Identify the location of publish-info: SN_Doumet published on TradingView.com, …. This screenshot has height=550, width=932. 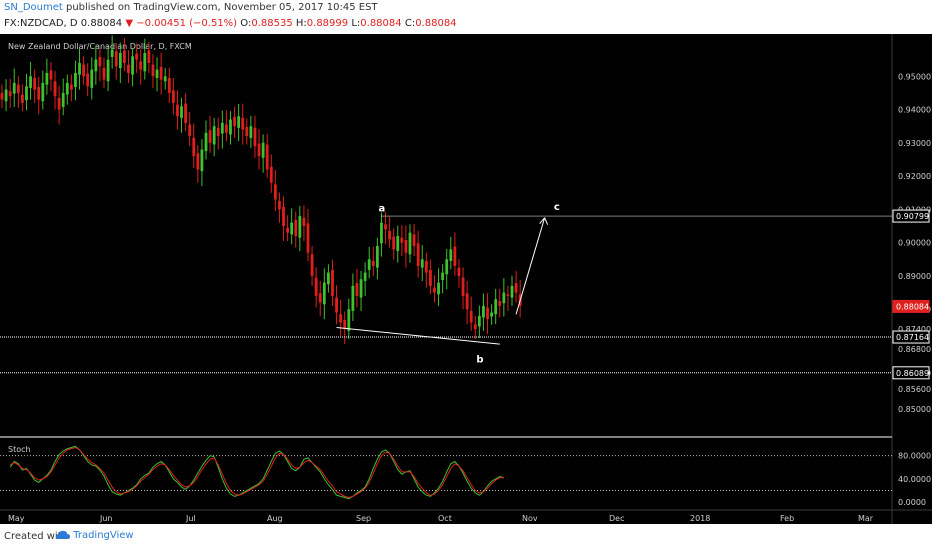
(191, 7).